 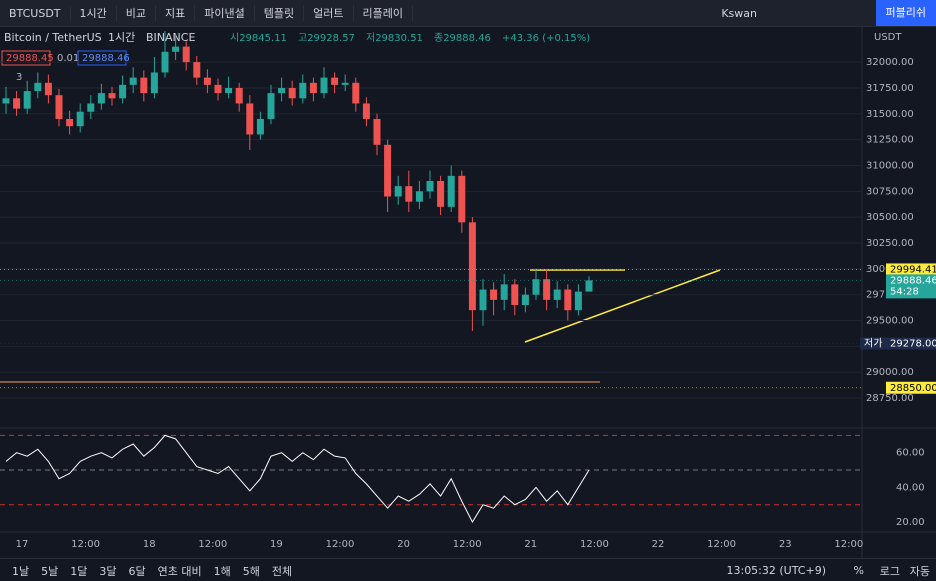 What do you see at coordinates (904, 291) in the screenshot?
I see `countdown: 54:28` at bounding box center [904, 291].